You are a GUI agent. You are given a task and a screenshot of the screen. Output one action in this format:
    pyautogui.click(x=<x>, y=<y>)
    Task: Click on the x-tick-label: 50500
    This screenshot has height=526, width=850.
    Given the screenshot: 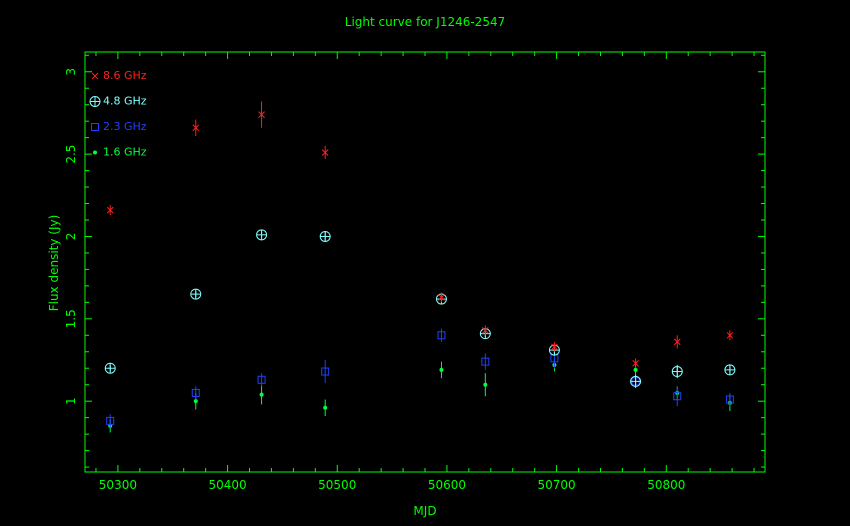 What is the action you would take?
    pyautogui.click(x=337, y=485)
    